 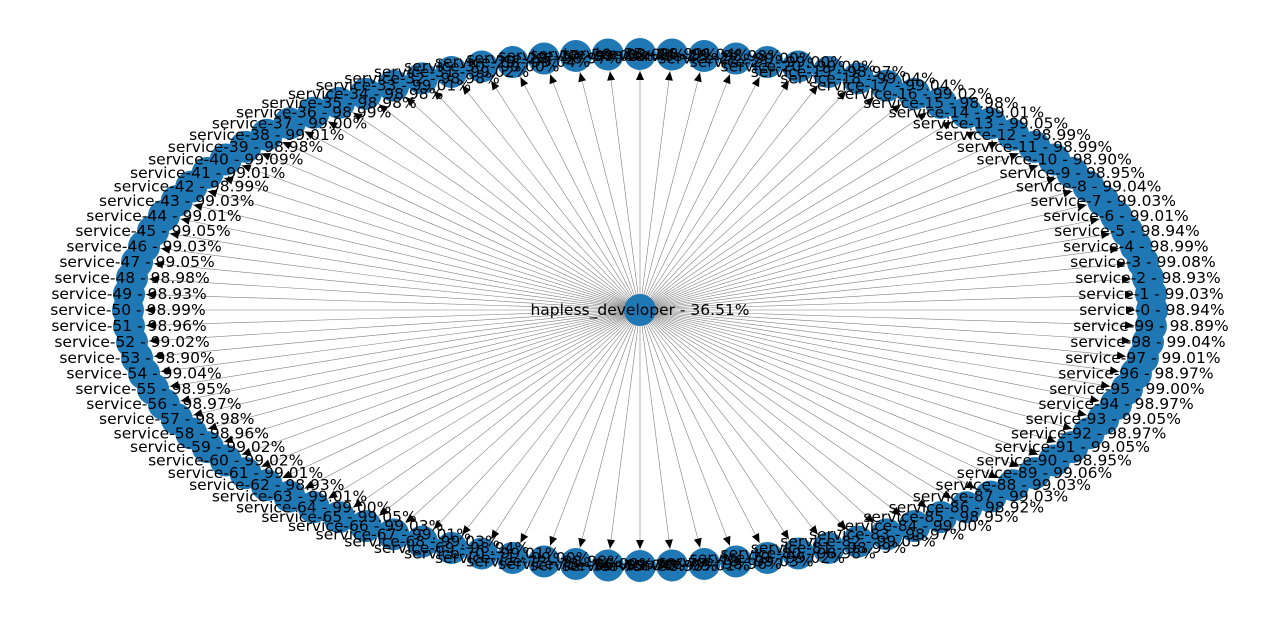 What do you see at coordinates (990, 497) in the screenshot?
I see `service-node-label: service-87 - 99.03%` at bounding box center [990, 497].